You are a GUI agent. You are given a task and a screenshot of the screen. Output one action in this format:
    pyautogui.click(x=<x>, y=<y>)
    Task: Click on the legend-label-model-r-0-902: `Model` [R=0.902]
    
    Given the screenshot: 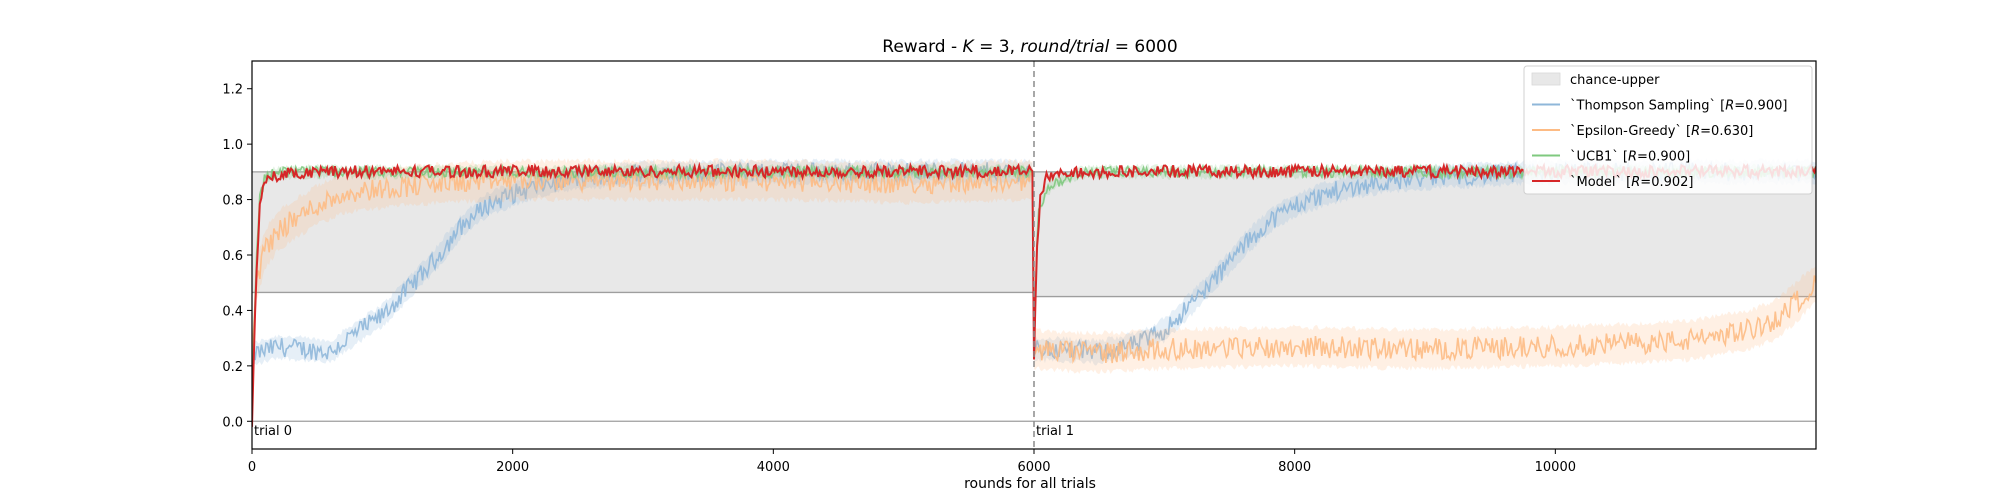 What is the action you would take?
    pyautogui.click(x=1631, y=182)
    